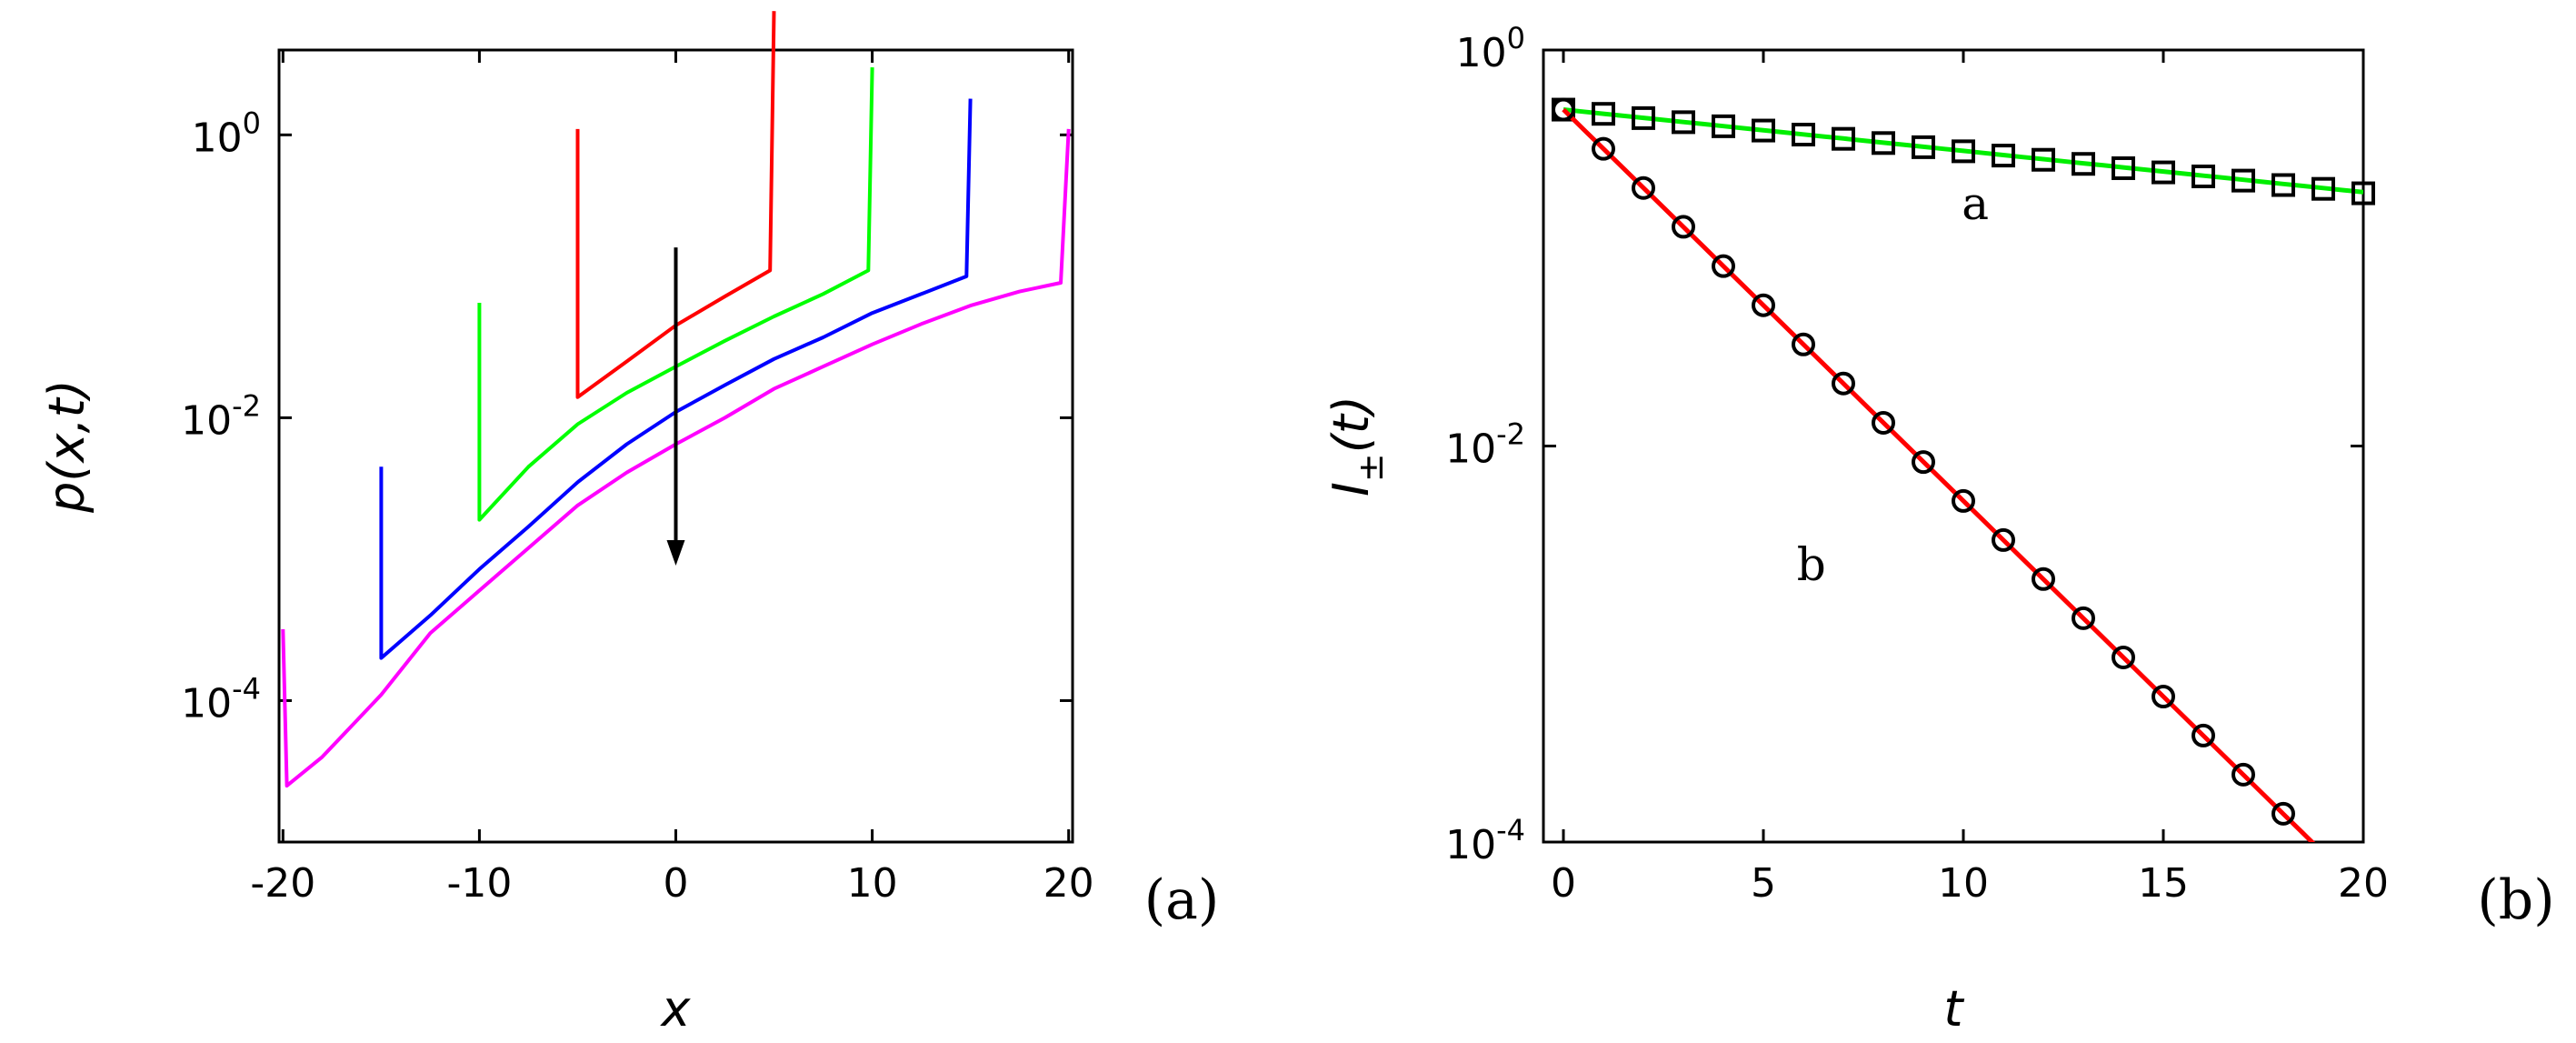  Describe the element at coordinates (1563, 883) in the screenshot. I see `b-x-tick-label: 0` at that location.